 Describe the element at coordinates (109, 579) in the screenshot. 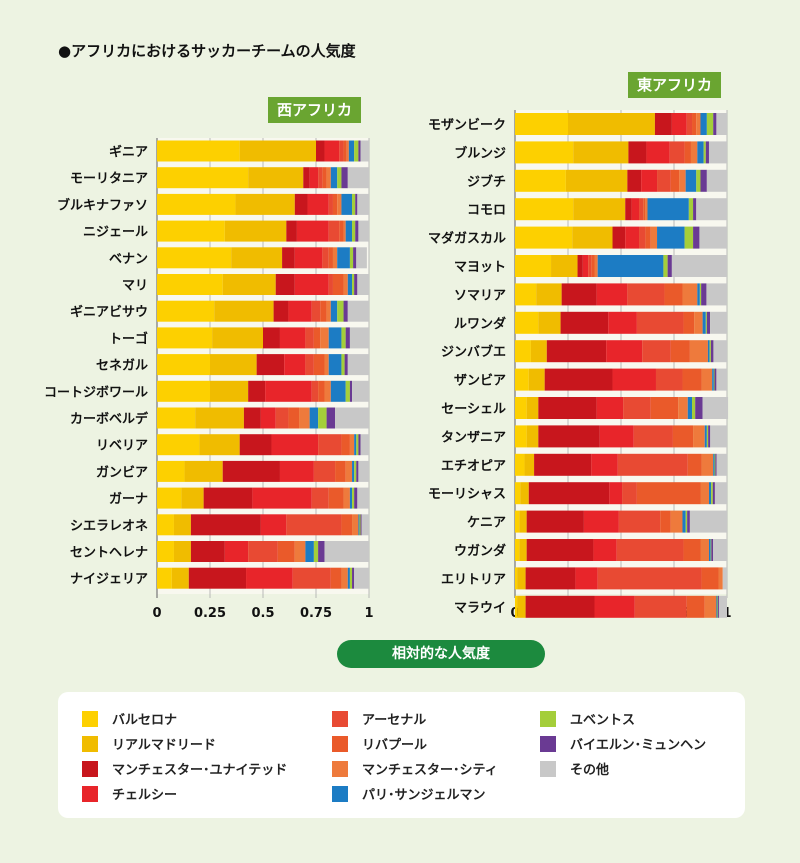

I see `category-label: ナイジェリア` at that location.